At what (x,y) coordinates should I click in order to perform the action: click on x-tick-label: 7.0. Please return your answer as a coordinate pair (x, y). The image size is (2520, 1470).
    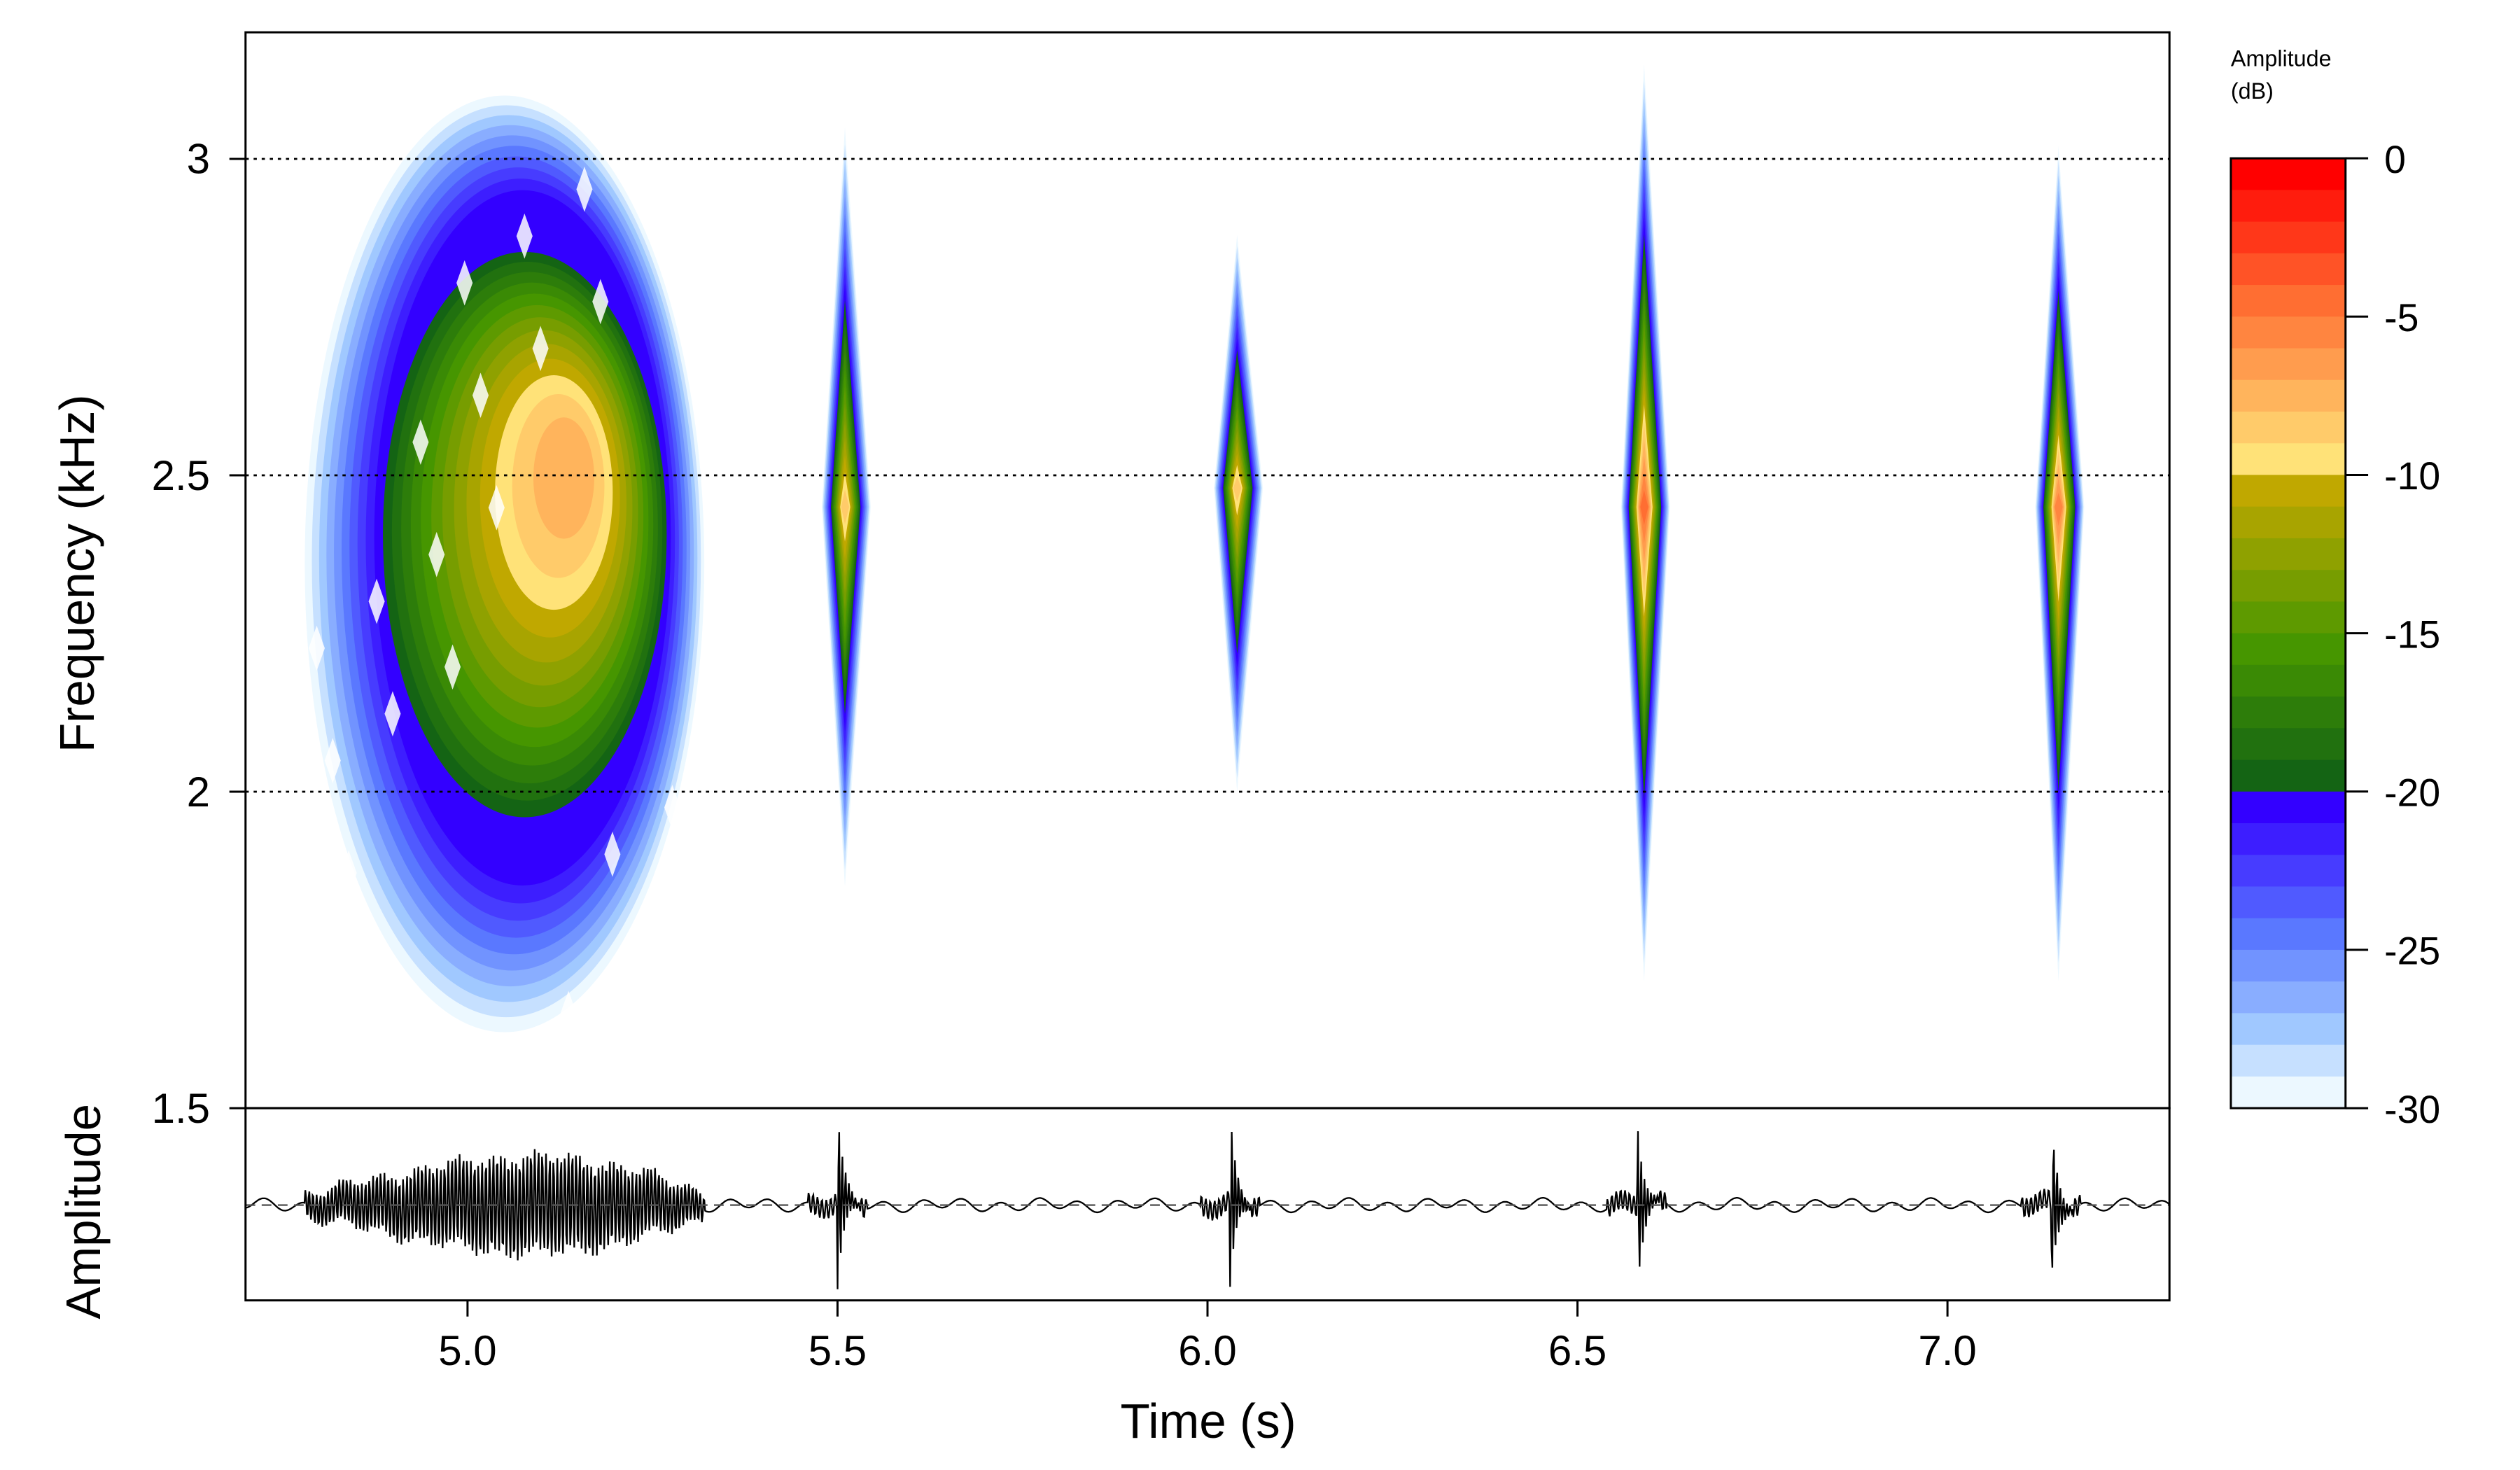
    Looking at the image, I should click on (1947, 1350).